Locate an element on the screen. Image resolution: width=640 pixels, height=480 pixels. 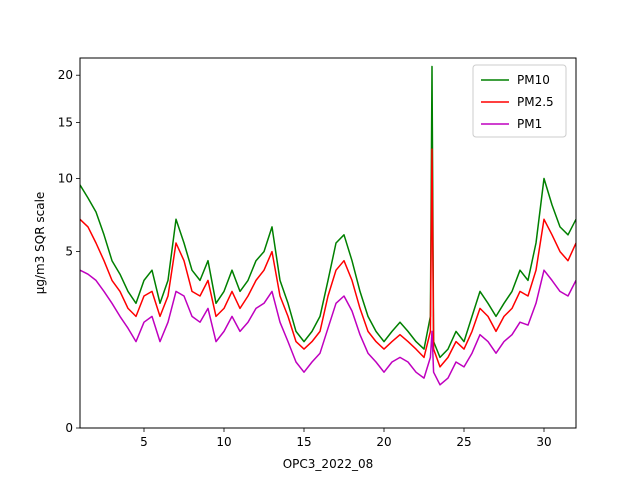
y-tick-label: 5 is located at coordinates (69, 252).